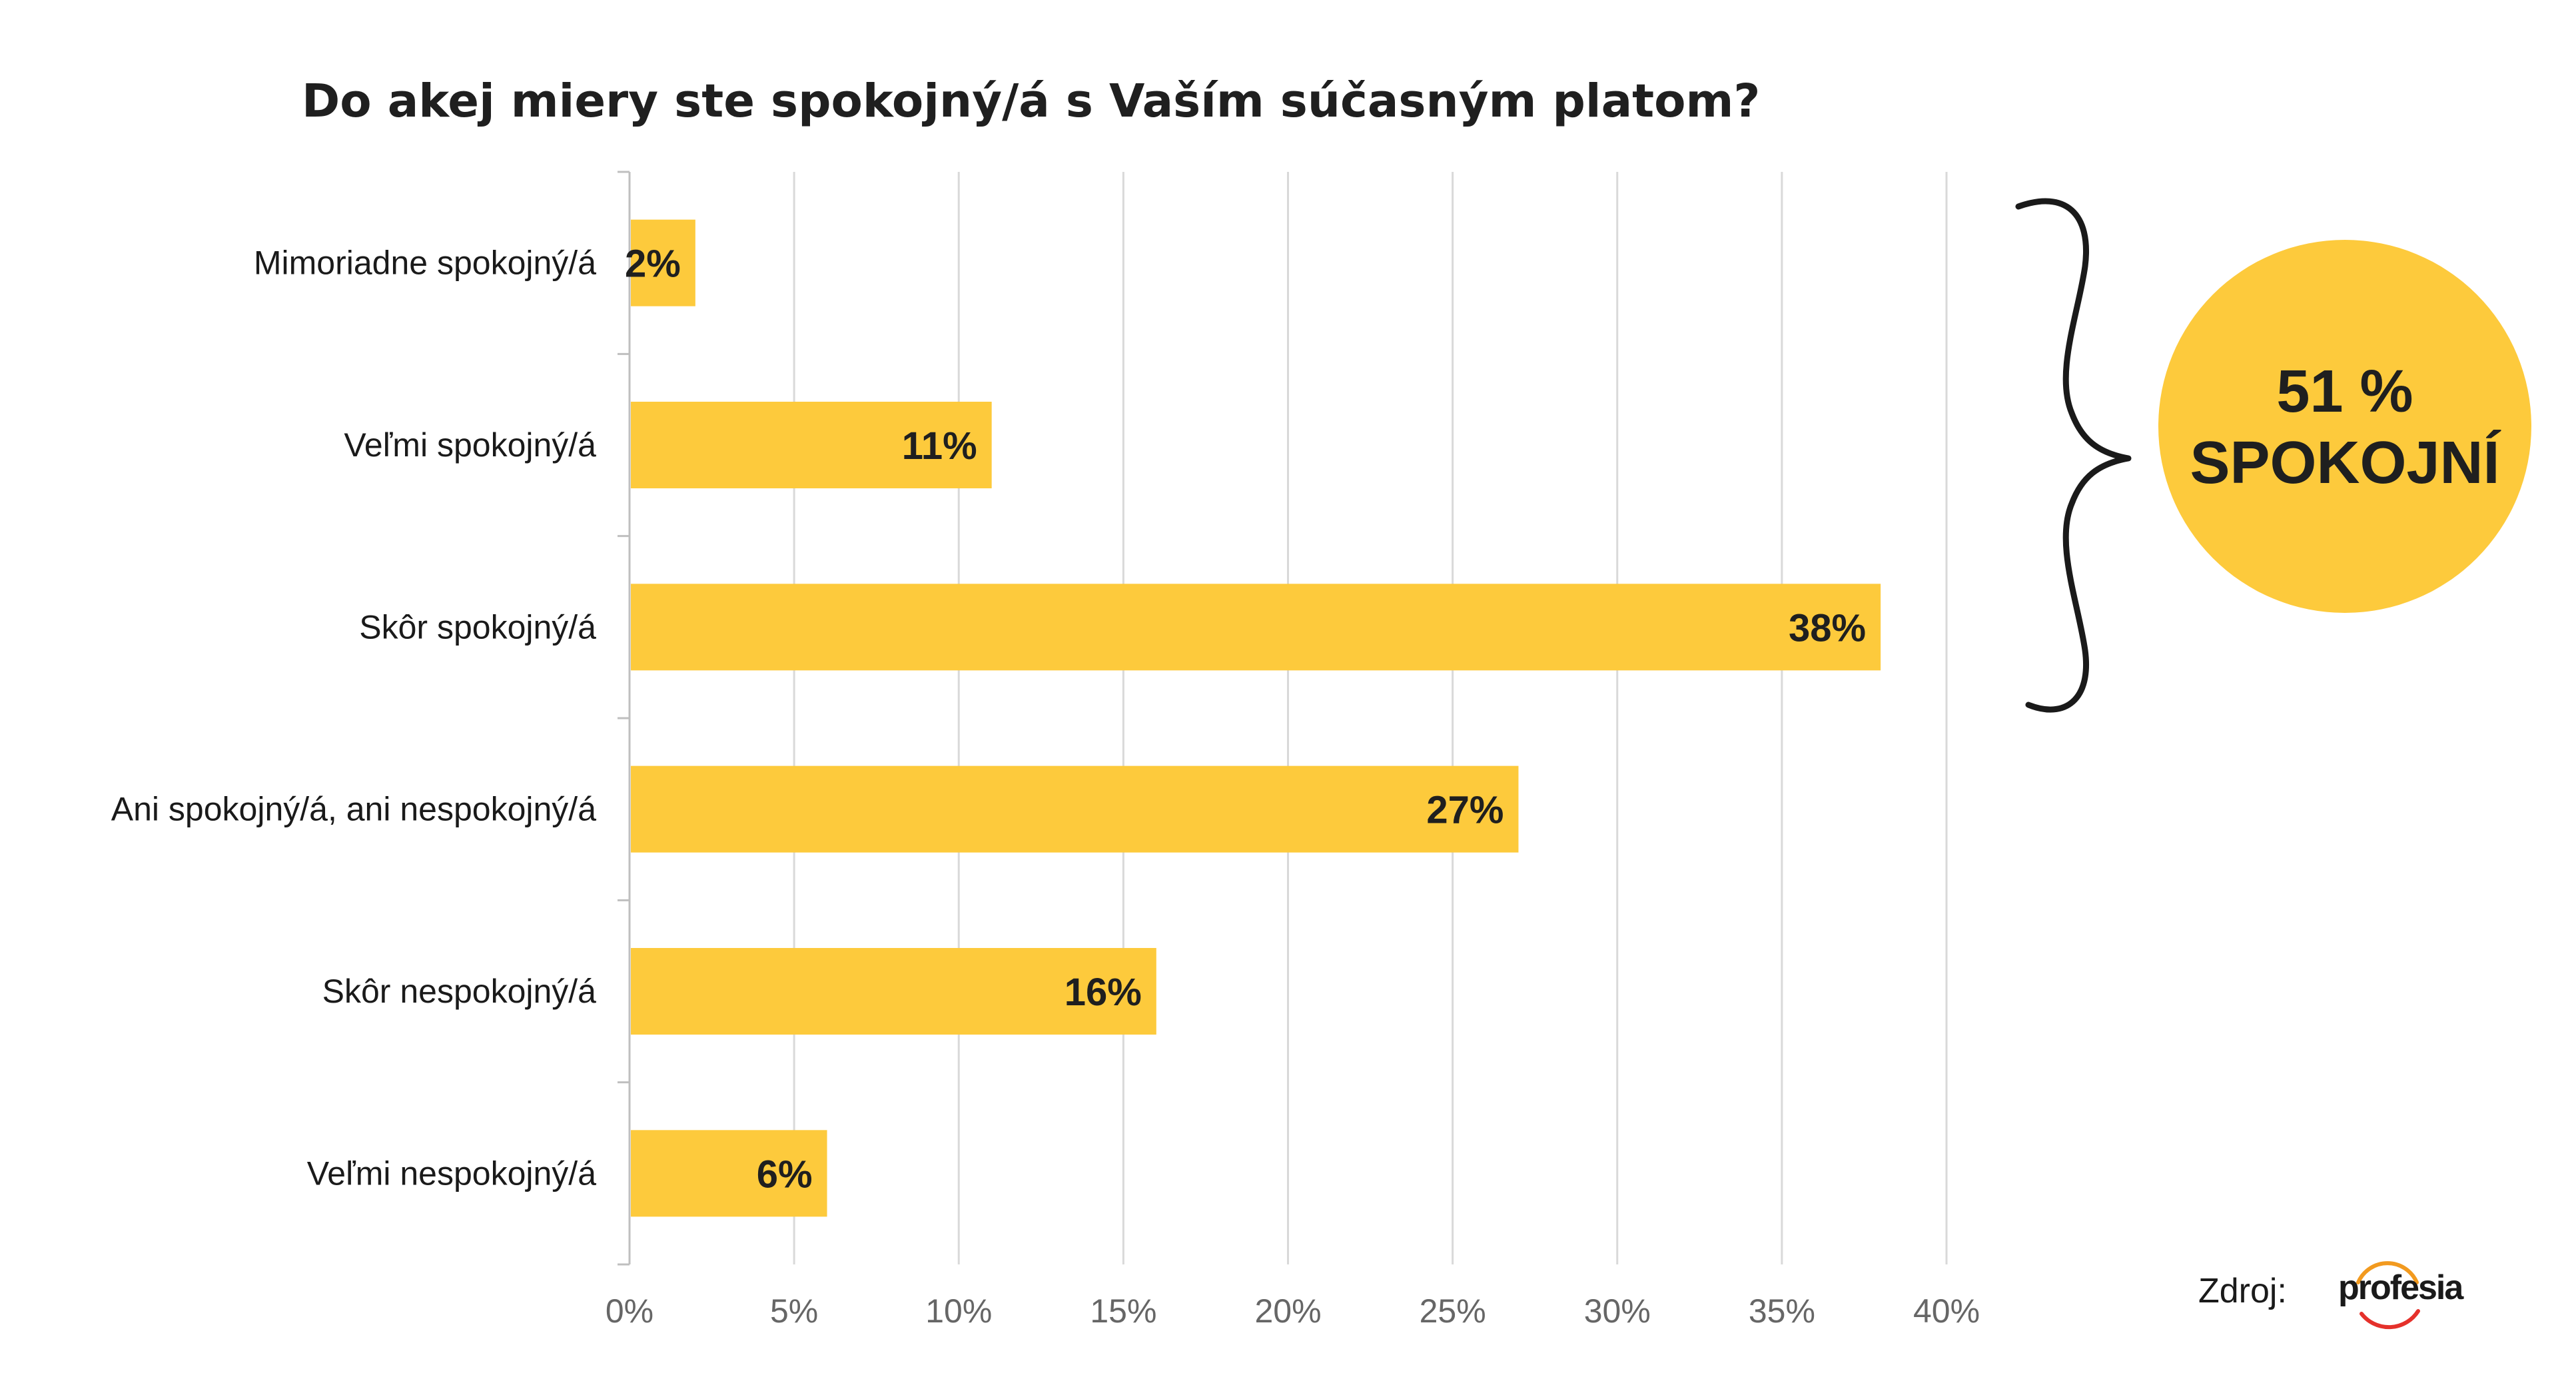 Image resolution: width=2576 pixels, height=1395 pixels. I want to click on x-tick-labels: 0% 5% 10% 15% 20% 25% 30% 35% 40%, so click(1293, 1311).